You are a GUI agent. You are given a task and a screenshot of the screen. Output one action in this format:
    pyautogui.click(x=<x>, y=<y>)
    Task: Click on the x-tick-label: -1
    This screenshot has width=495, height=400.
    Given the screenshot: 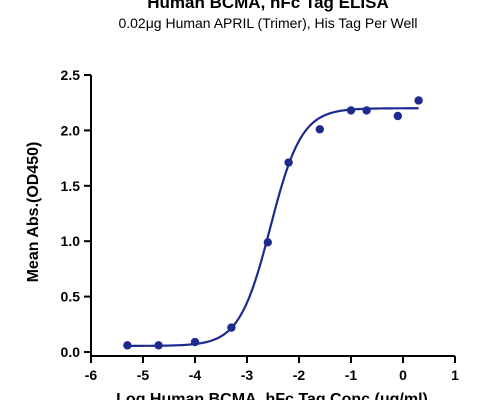 What is the action you would take?
    pyautogui.click(x=351, y=375)
    